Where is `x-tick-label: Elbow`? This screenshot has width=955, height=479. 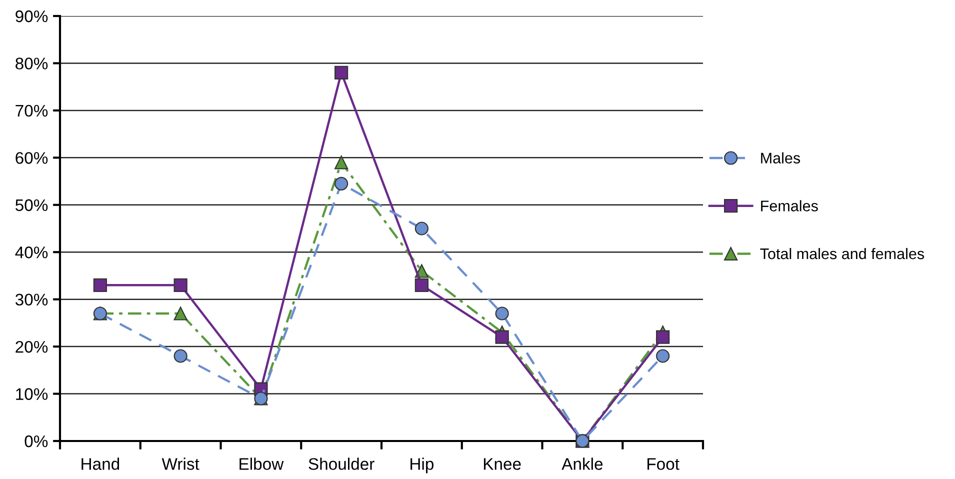 x-tick-label: Elbow is located at coordinates (262, 464).